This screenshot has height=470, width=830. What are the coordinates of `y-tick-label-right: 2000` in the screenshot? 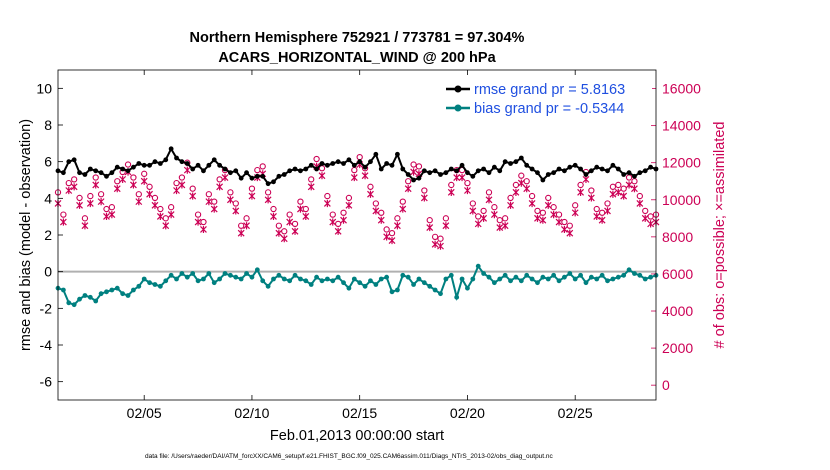 It's located at (677, 348).